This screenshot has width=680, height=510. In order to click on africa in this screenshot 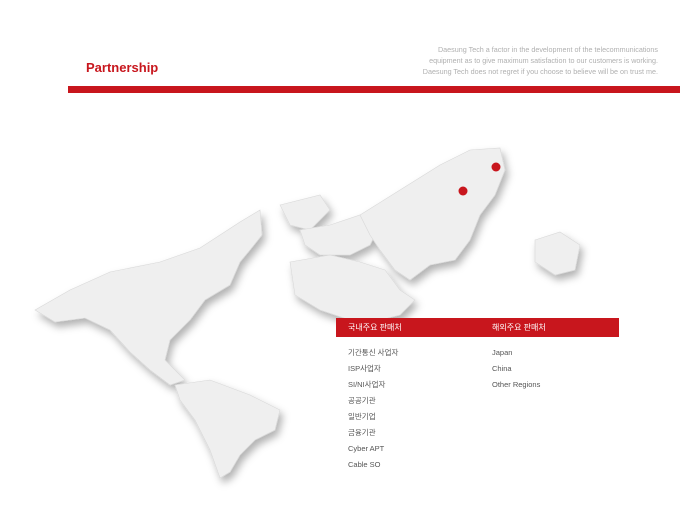, I will do `click(352, 287)`.